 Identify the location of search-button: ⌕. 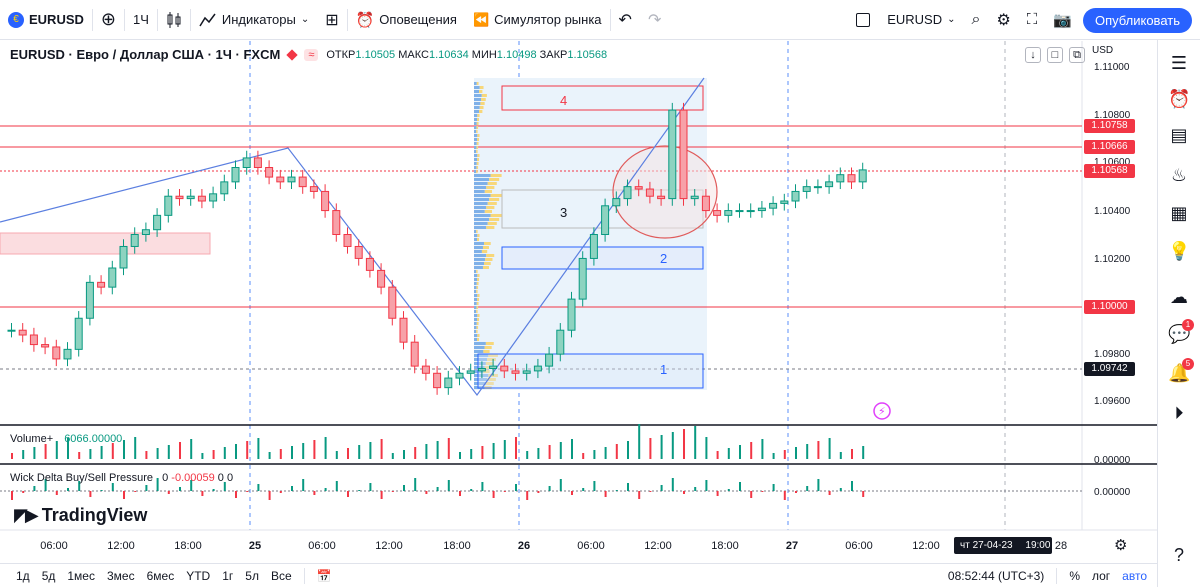
(975, 20).